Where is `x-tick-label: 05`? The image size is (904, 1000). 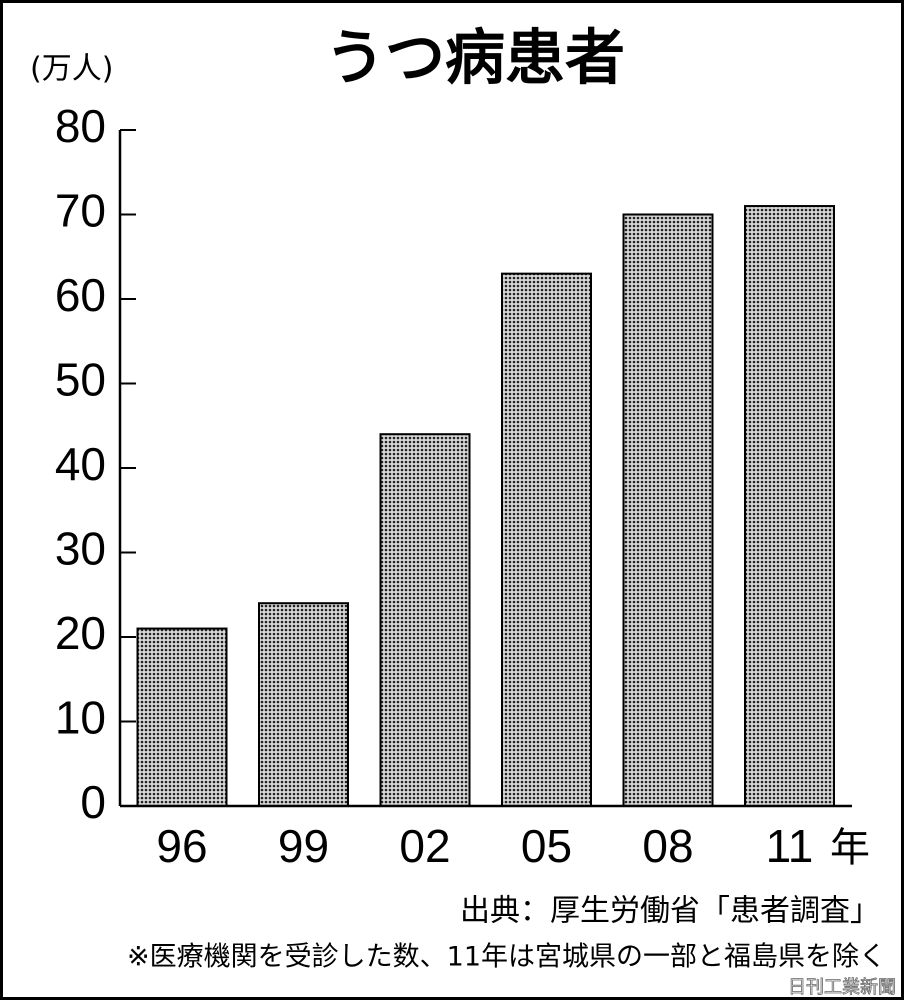
x-tick-label: 05 is located at coordinates (546, 846).